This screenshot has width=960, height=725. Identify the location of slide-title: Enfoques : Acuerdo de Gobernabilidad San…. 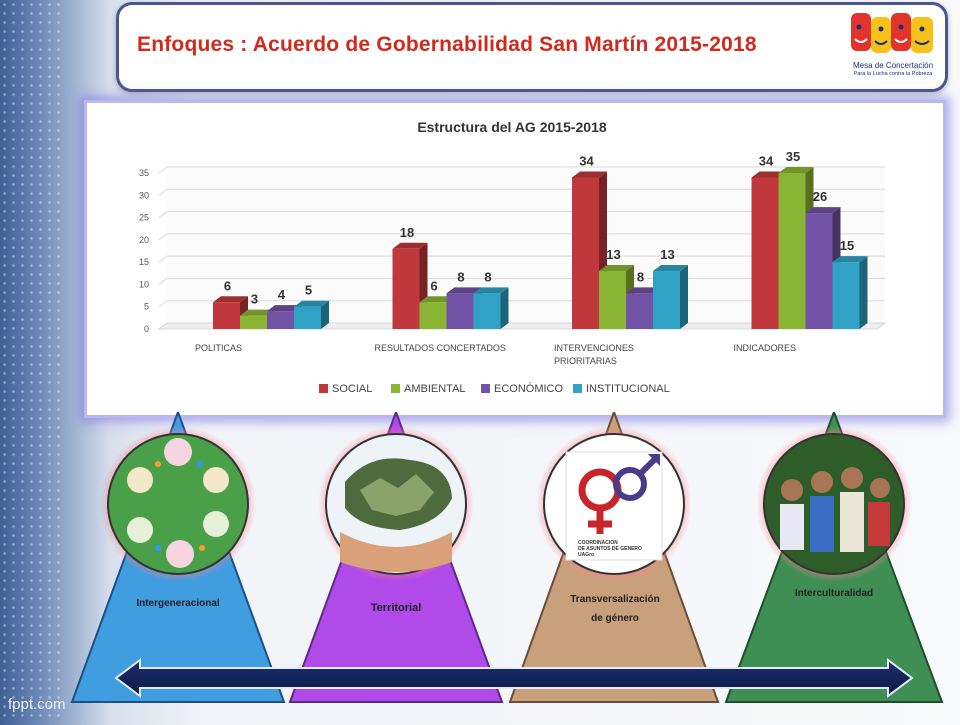
(447, 44).